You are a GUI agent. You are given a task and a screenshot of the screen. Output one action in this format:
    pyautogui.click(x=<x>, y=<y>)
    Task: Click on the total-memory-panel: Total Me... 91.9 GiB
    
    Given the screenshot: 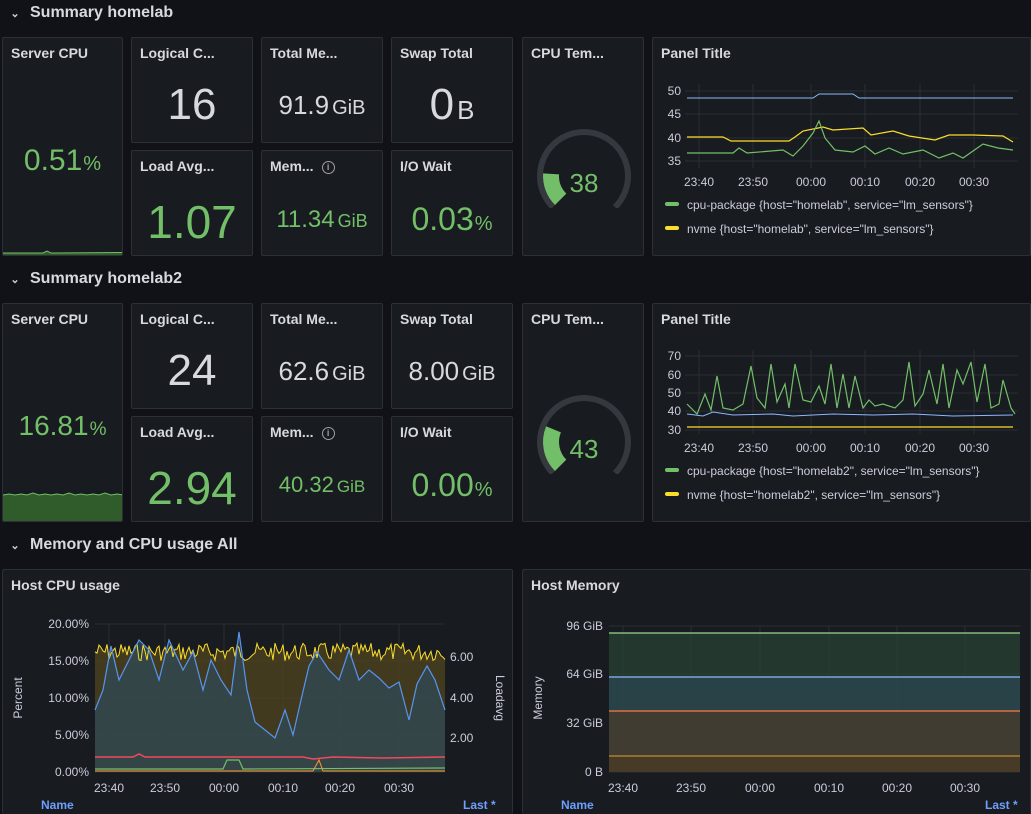 What is the action you would take?
    pyautogui.click(x=322, y=90)
    